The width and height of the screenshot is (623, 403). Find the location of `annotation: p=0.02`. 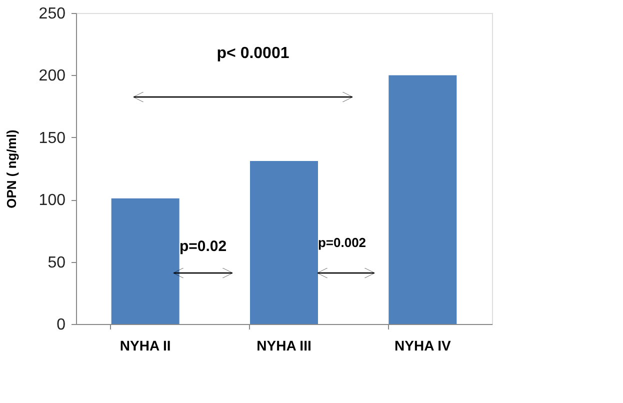

annotation: p=0.02 is located at coordinates (203, 246).